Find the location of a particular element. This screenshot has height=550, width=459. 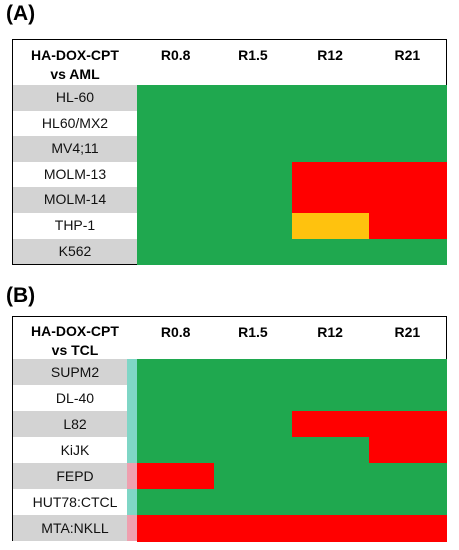

panel-a-row-label: MV4;11 is located at coordinates (75, 149).